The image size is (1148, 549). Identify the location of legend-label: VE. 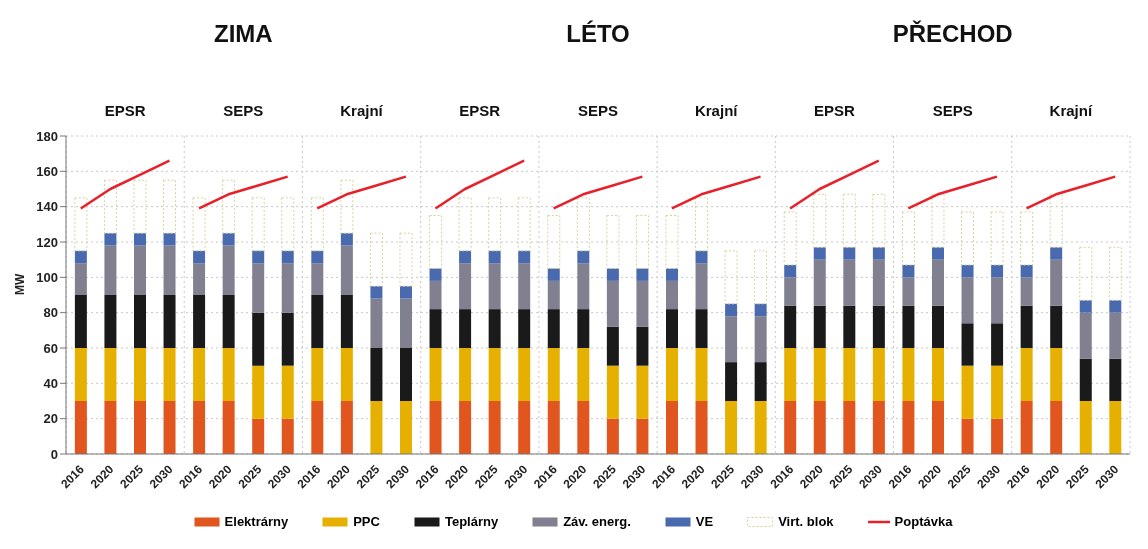
(704, 521).